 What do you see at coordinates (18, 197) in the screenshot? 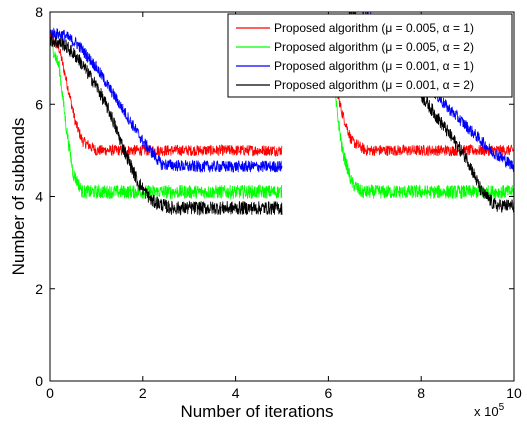
I see `y-axis-label: Number of subbands` at bounding box center [18, 197].